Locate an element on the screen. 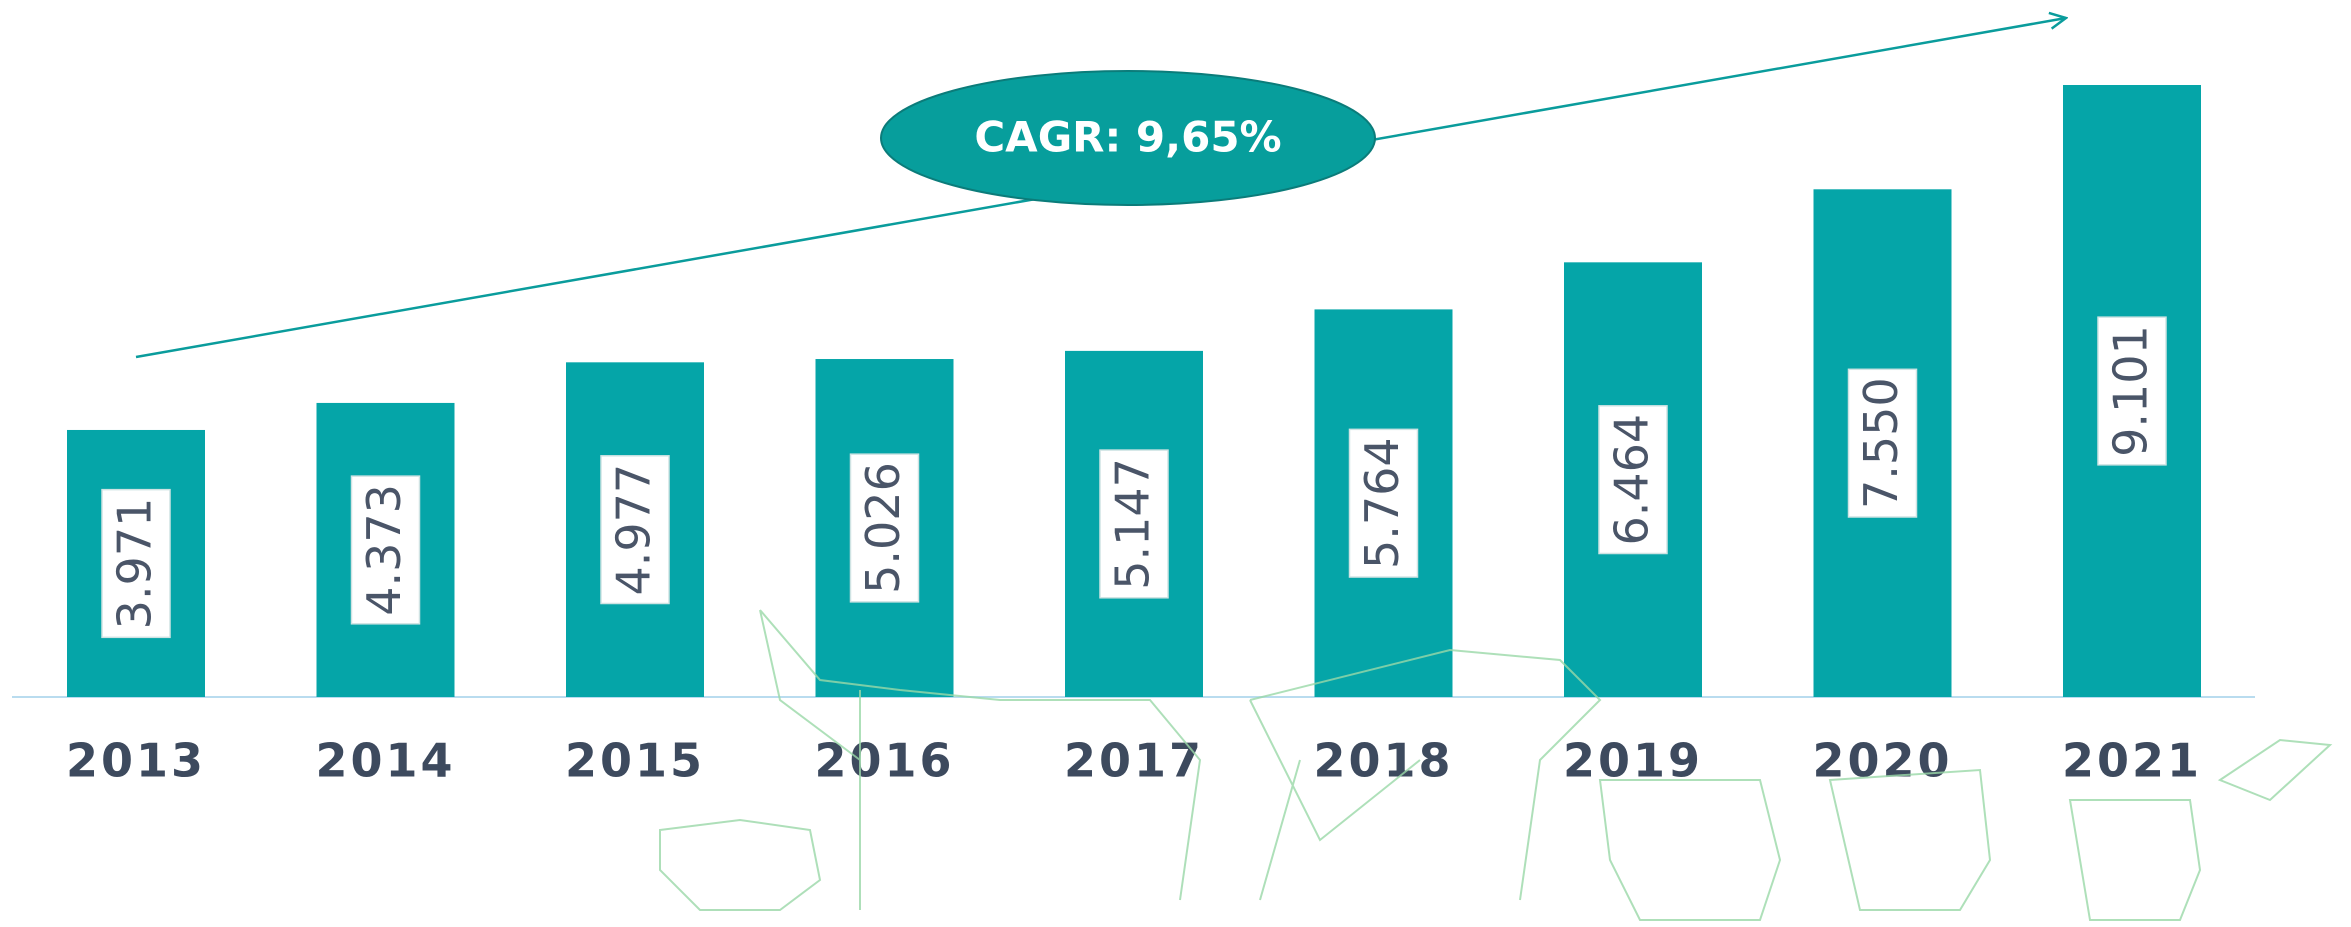 The height and width of the screenshot is (927, 2351). value-label: 7.550 is located at coordinates (1881, 443).